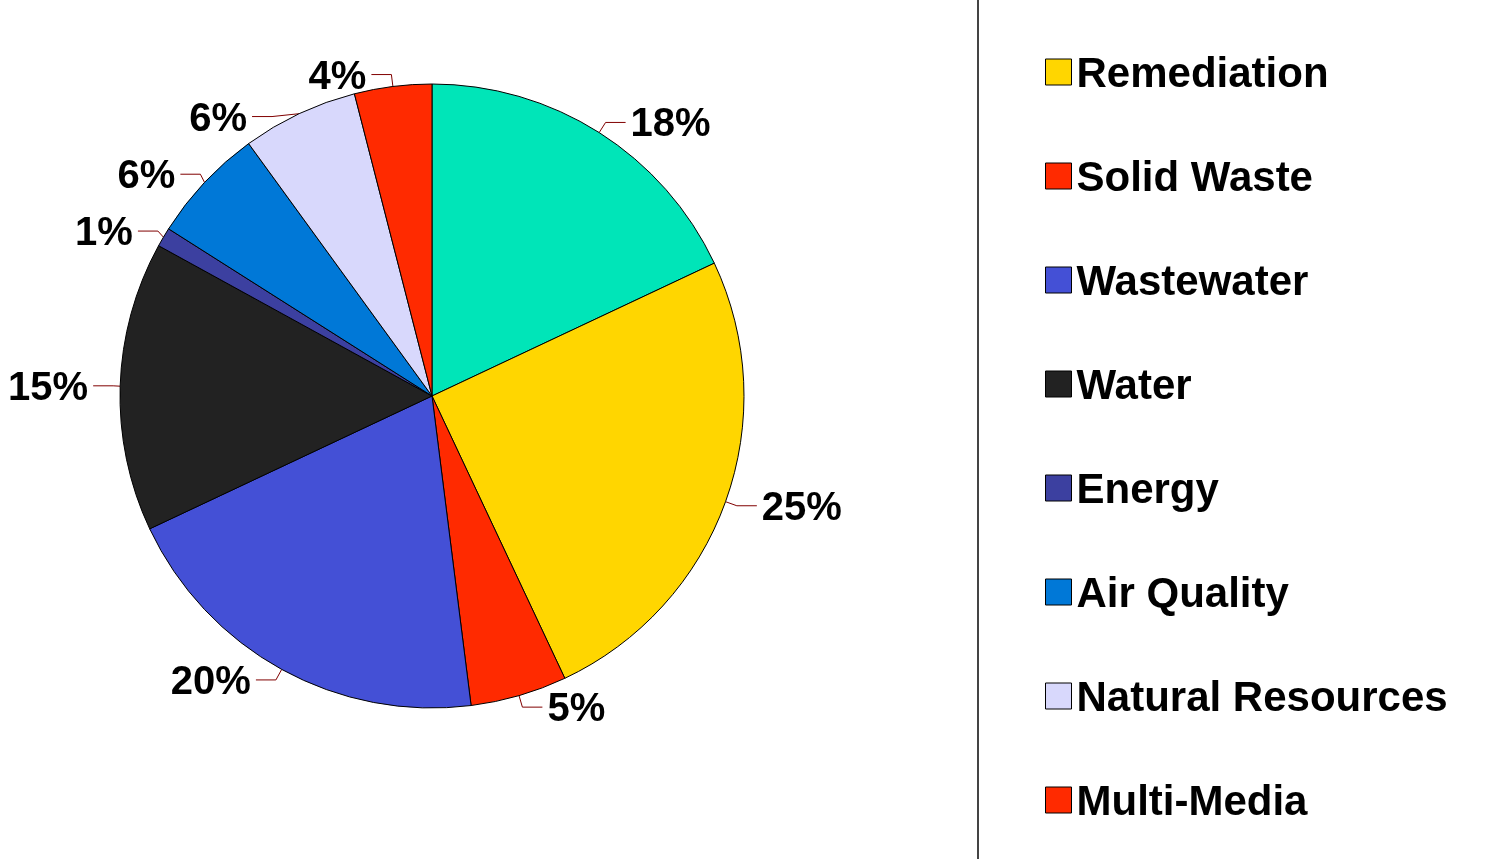  Describe the element at coordinates (48, 385) in the screenshot. I see `data-label: 15%` at that location.